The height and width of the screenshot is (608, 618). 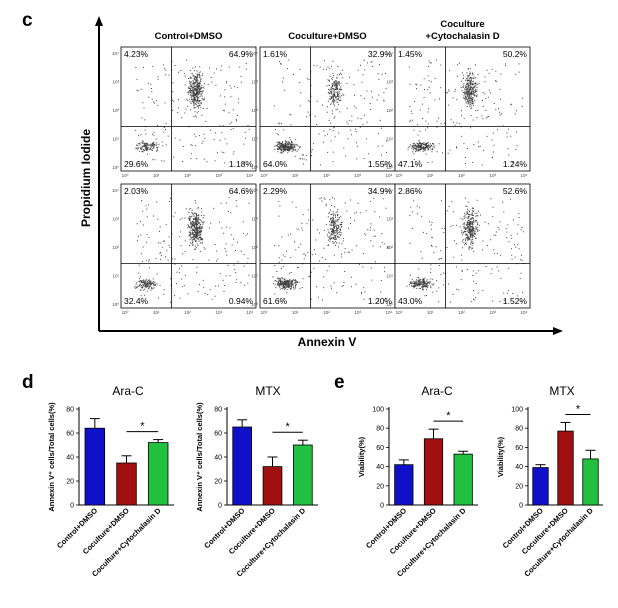 I want to click on quadrant-lr-value: 0.94%, so click(x=241, y=301).